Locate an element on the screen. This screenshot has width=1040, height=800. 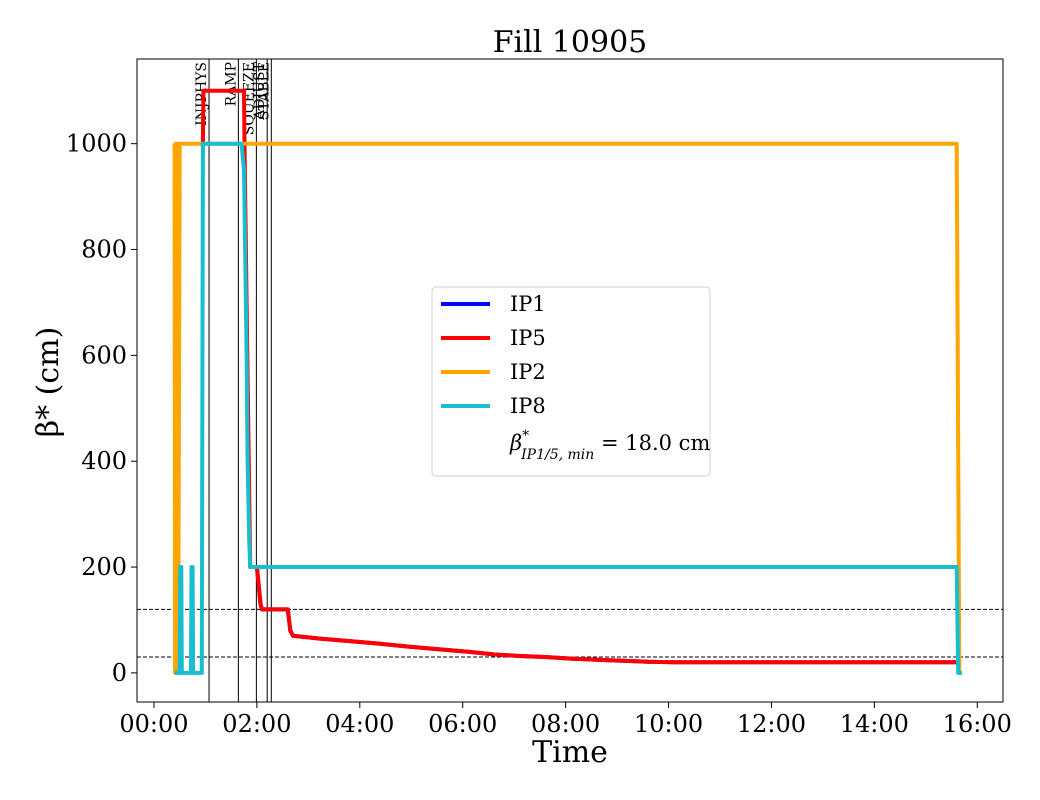
x-tick-label: 14:00 is located at coordinates (874, 724).